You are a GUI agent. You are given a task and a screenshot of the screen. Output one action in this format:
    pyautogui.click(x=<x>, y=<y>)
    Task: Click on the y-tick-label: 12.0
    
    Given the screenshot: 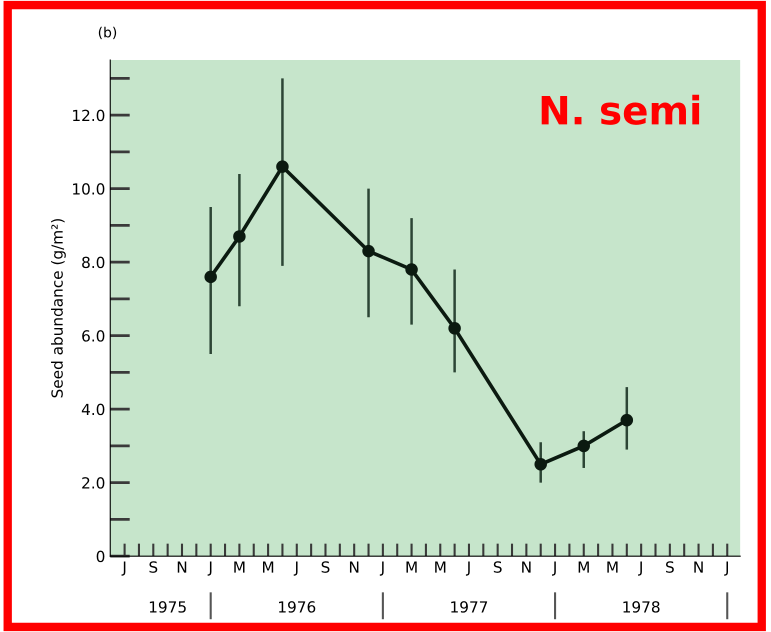 What is the action you would take?
    pyautogui.click(x=88, y=116)
    